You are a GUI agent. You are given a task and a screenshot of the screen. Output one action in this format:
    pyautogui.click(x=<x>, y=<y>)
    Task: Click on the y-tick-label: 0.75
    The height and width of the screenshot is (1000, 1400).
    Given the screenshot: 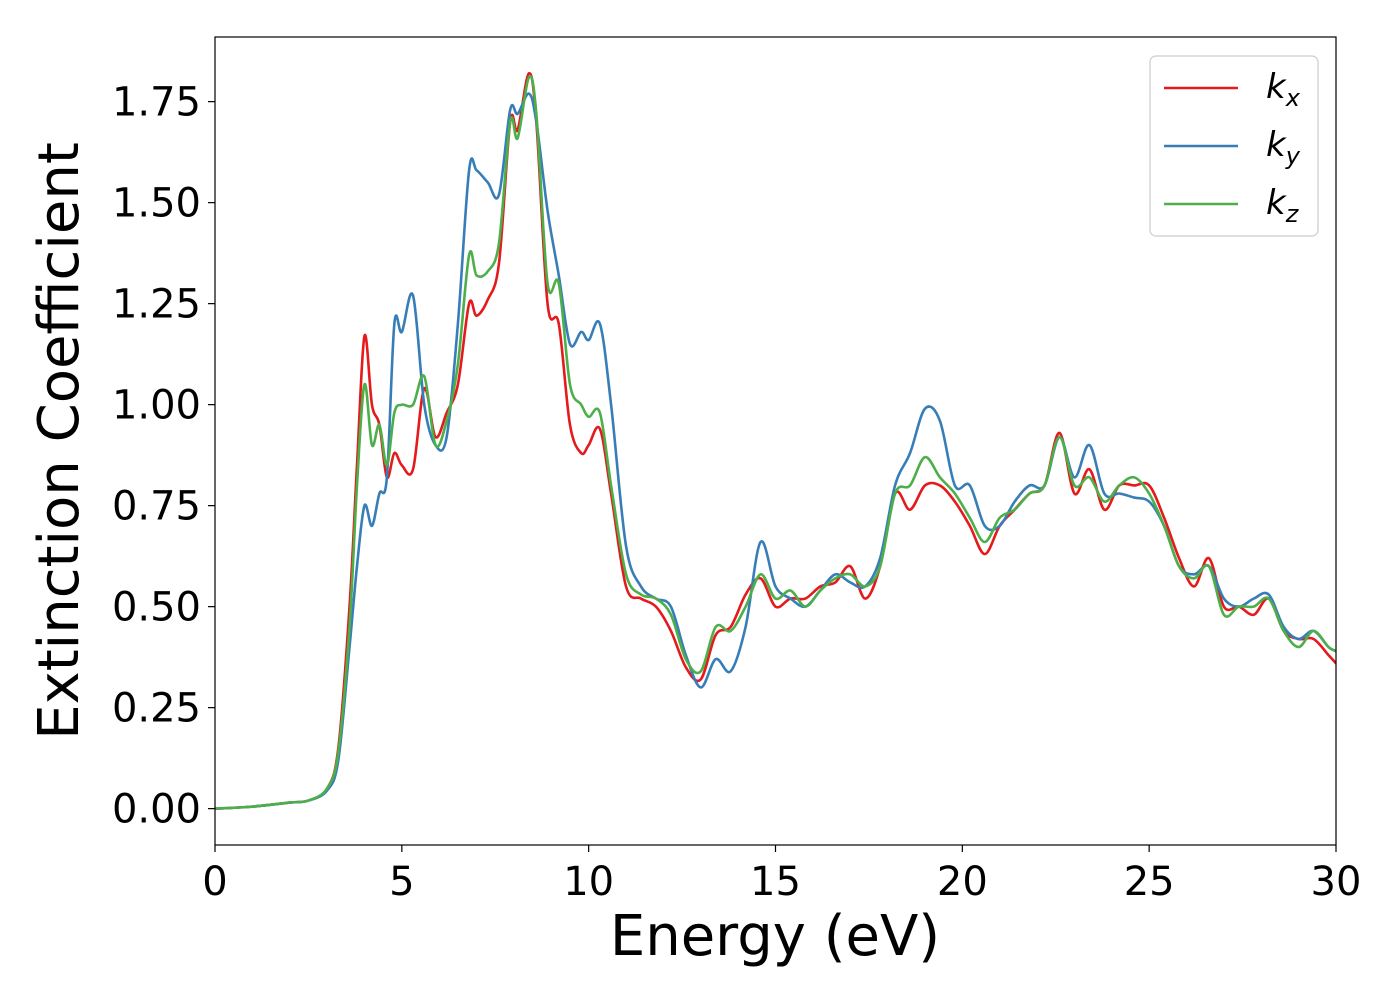 What is the action you would take?
    pyautogui.click(x=156, y=507)
    